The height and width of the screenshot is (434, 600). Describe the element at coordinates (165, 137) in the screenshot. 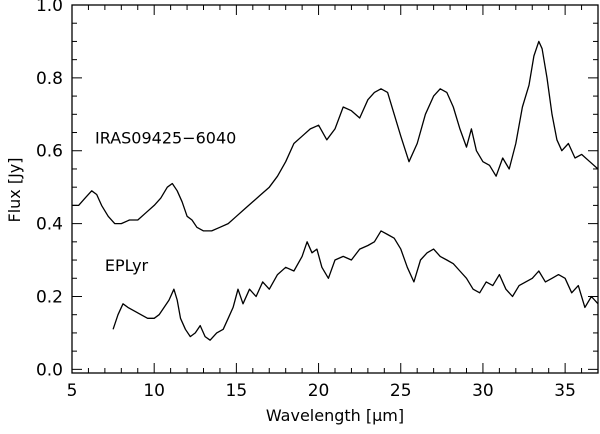

I see `series-label-iras09425: IRAS09425−6040` at that location.